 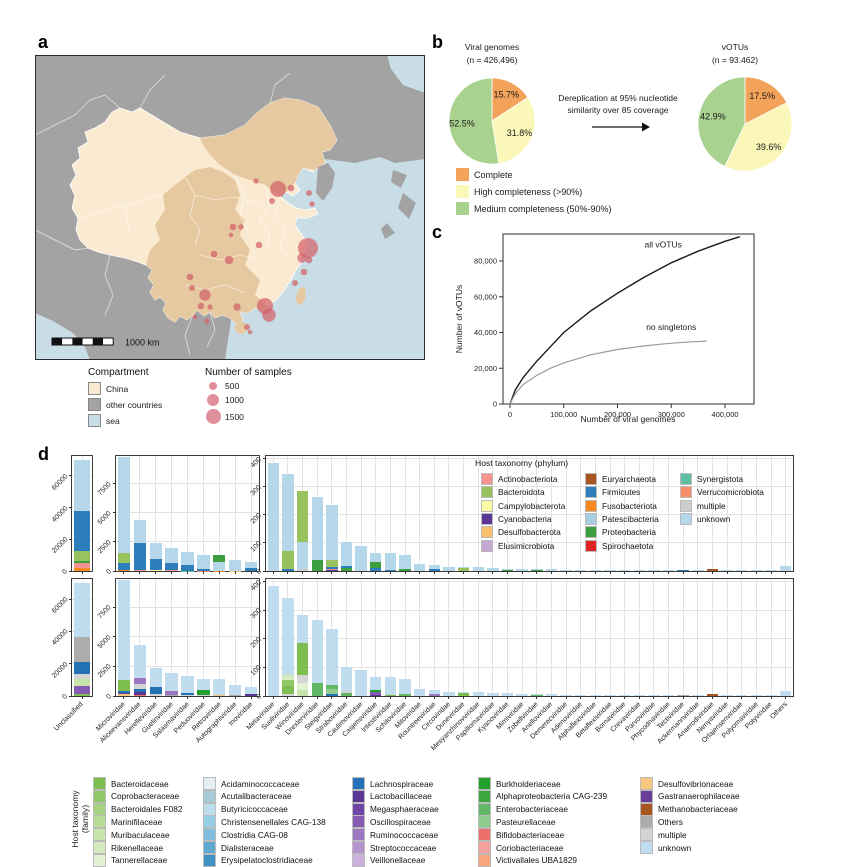 I want to click on legend-item-1500: 1500, so click(x=275, y=416).